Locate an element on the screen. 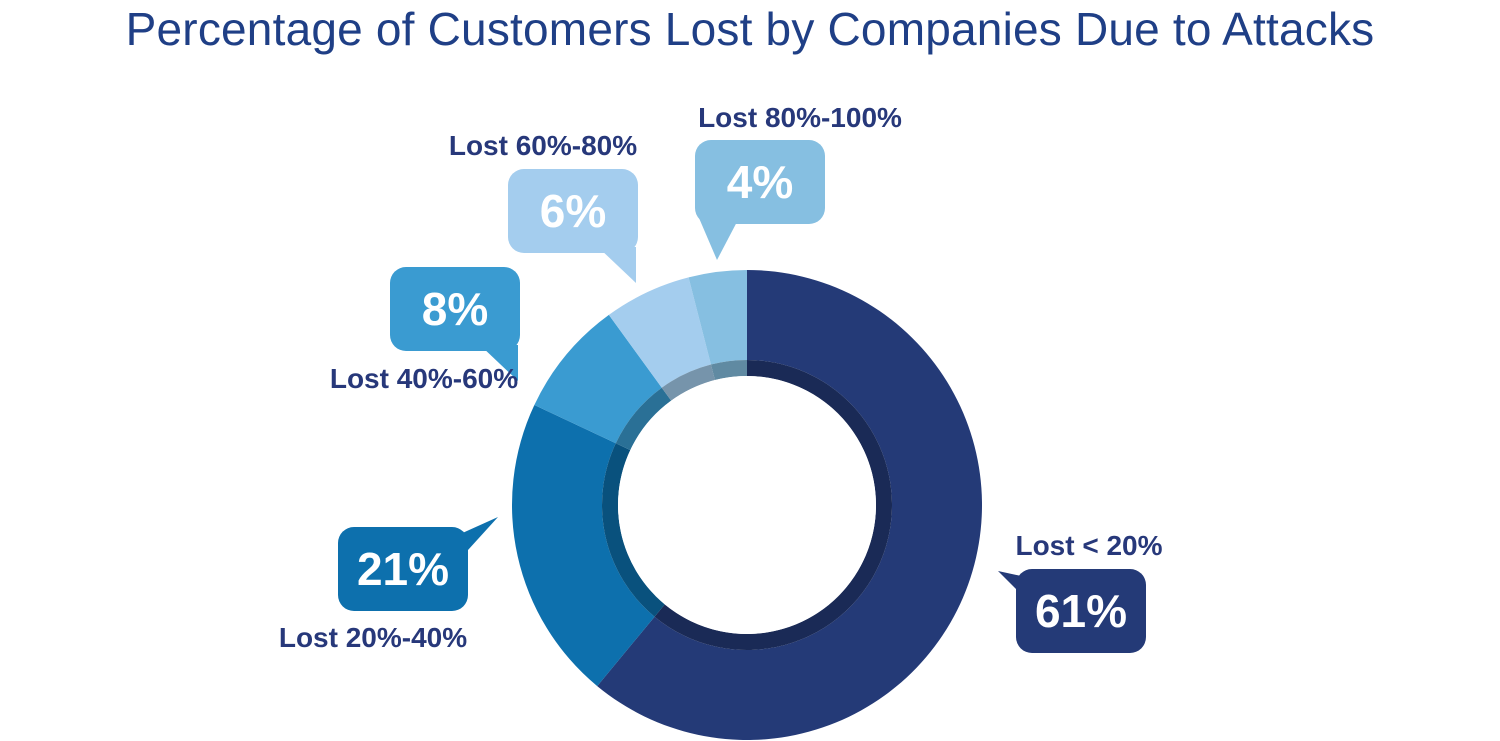 The height and width of the screenshot is (741, 1500). value-label-lost-20-40: 21% is located at coordinates (403, 569).